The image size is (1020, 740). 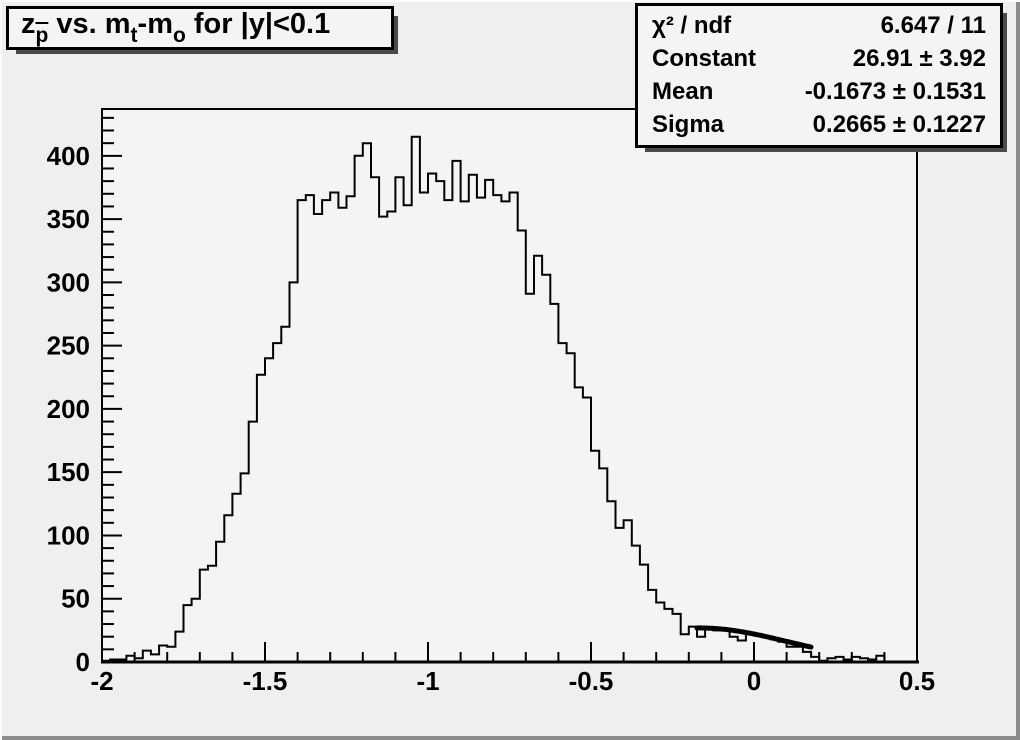 I want to click on x-tick-label: -2, so click(x=101, y=681).